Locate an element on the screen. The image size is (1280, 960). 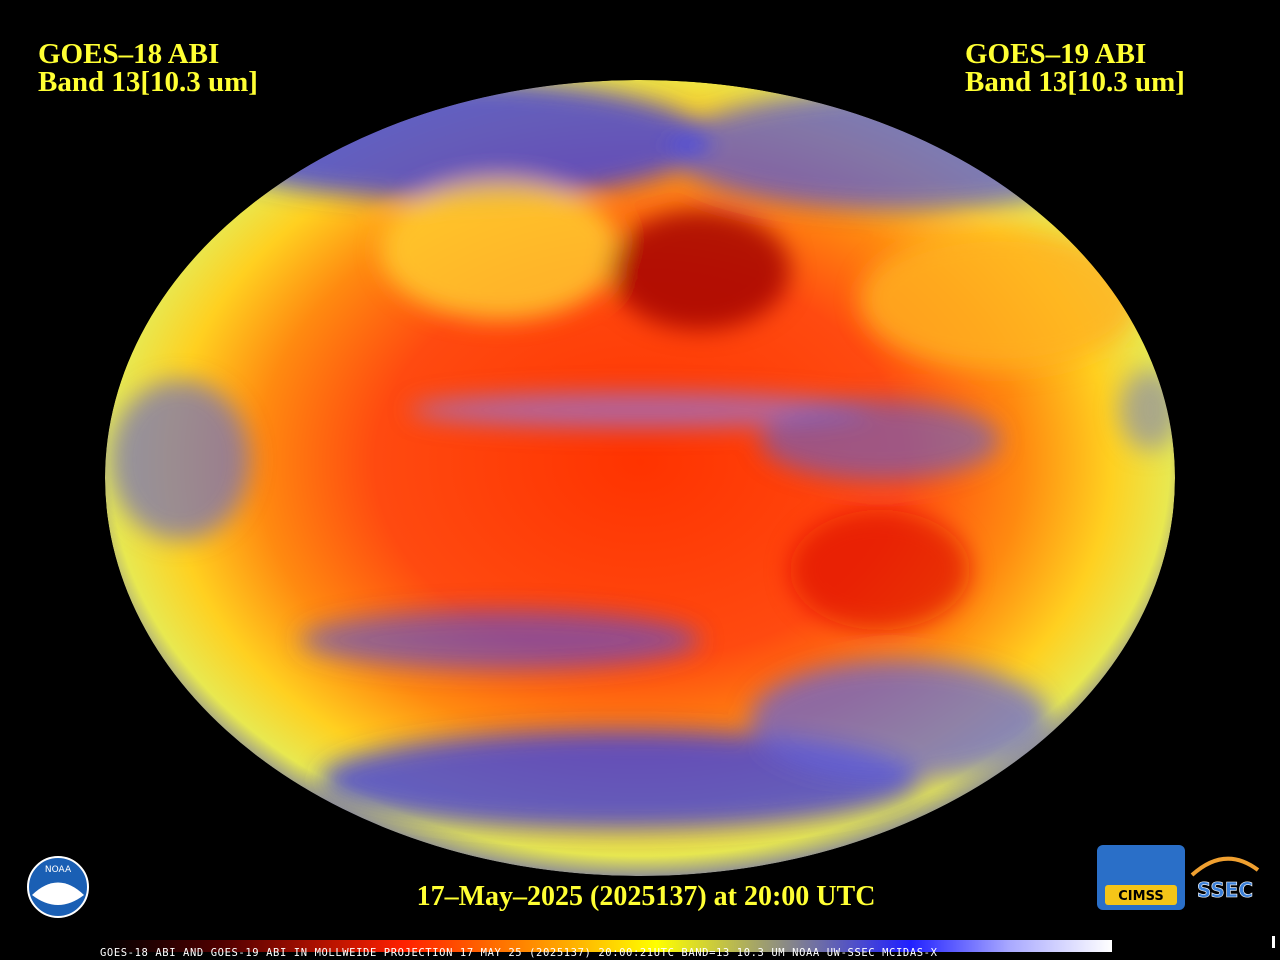
right-band: Band 13[10.3 um] is located at coordinates (1075, 82).